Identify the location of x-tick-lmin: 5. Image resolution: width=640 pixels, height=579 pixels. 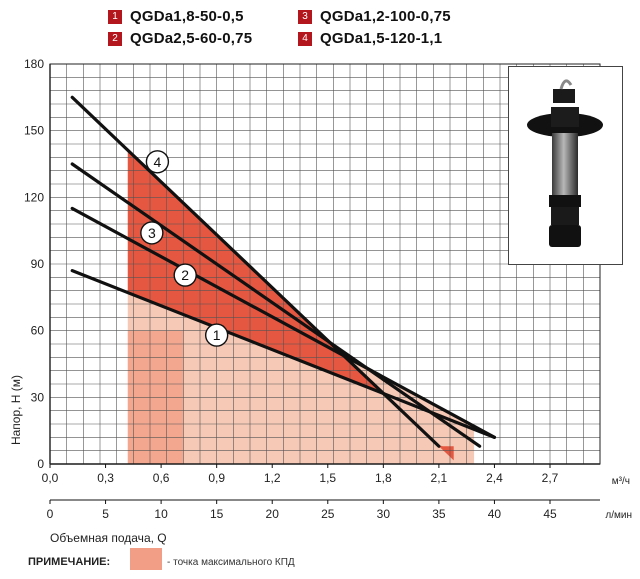
(105, 514).